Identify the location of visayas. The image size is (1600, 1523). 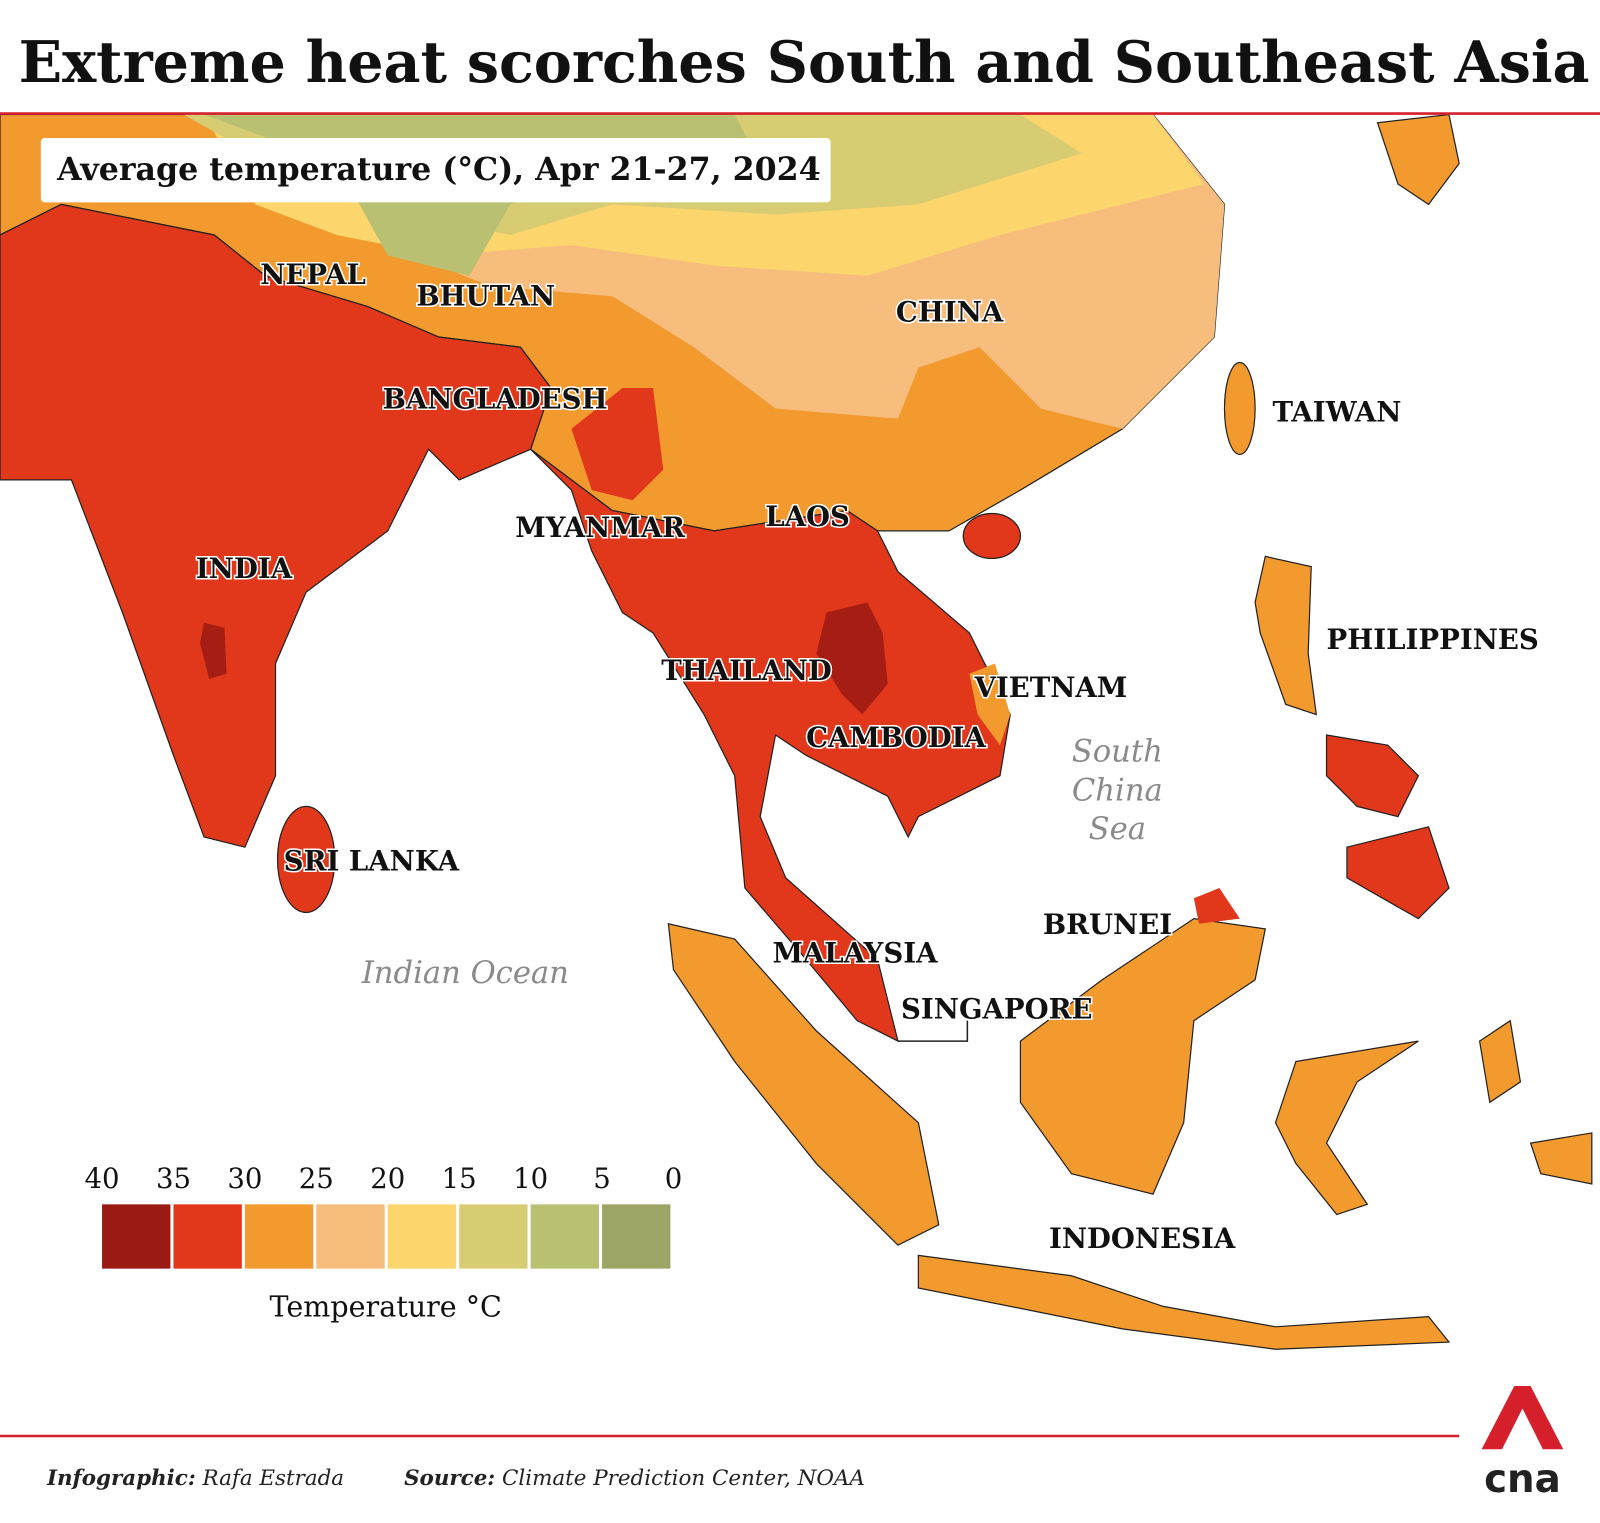
(1372, 776).